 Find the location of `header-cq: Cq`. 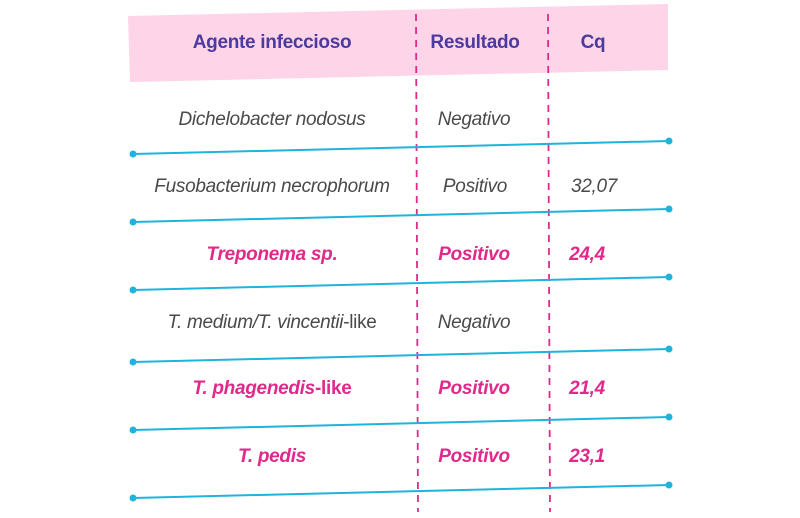

header-cq: Cq is located at coordinates (593, 42).